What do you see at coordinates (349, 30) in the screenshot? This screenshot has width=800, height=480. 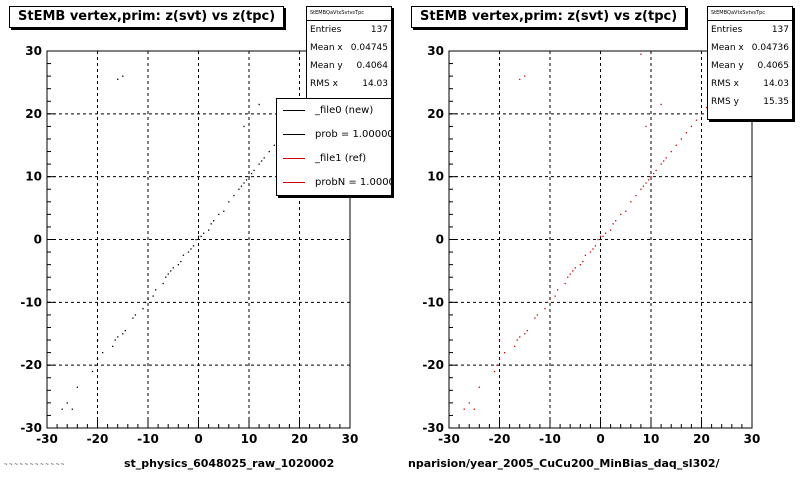 I see `left-stats-row: Entries 137` at bounding box center [349, 30].